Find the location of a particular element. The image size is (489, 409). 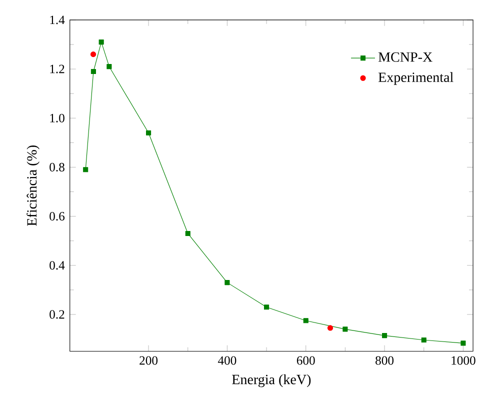

x-axis-title: Energia (keV) is located at coordinates (271, 381).